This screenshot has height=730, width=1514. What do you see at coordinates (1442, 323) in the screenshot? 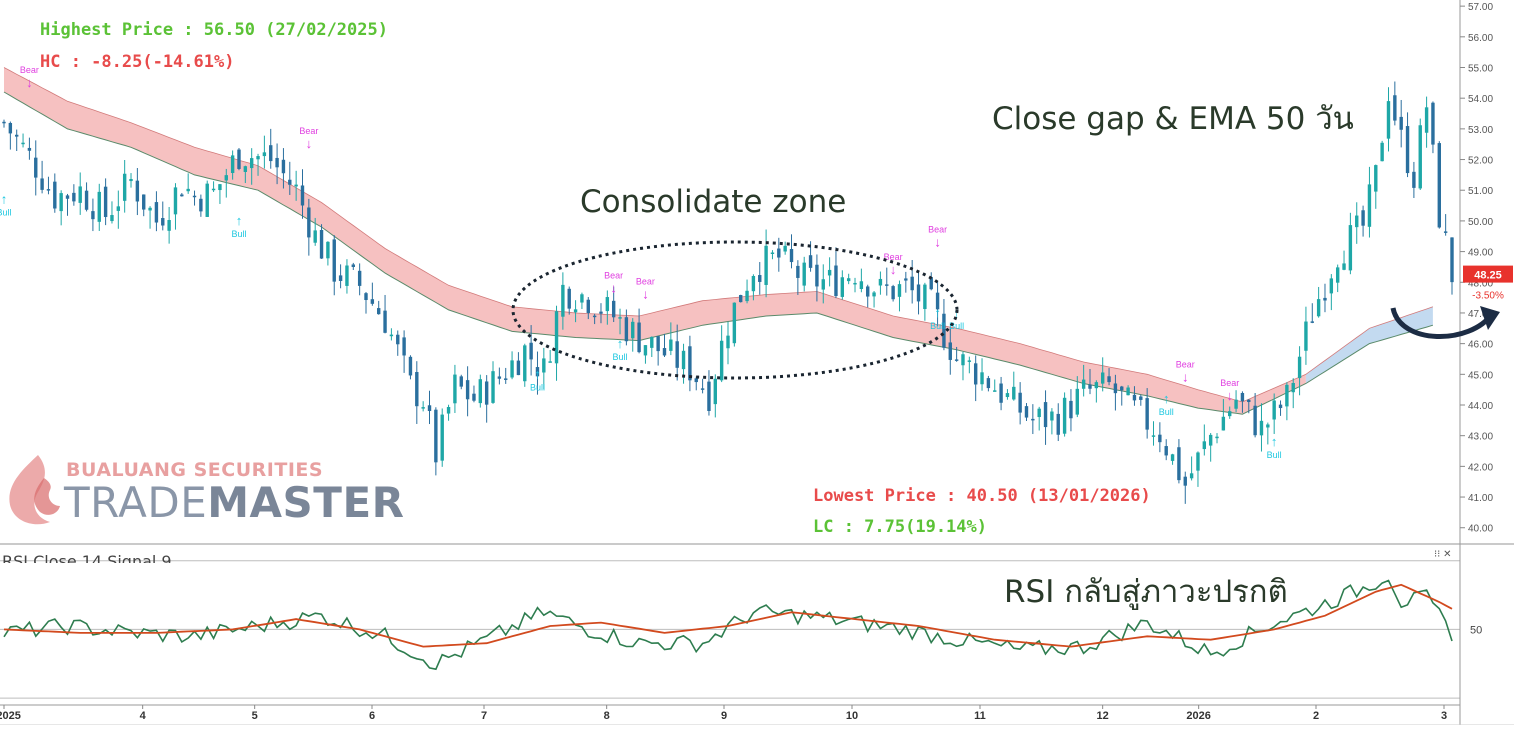
I see `curved-arrow` at bounding box center [1442, 323].